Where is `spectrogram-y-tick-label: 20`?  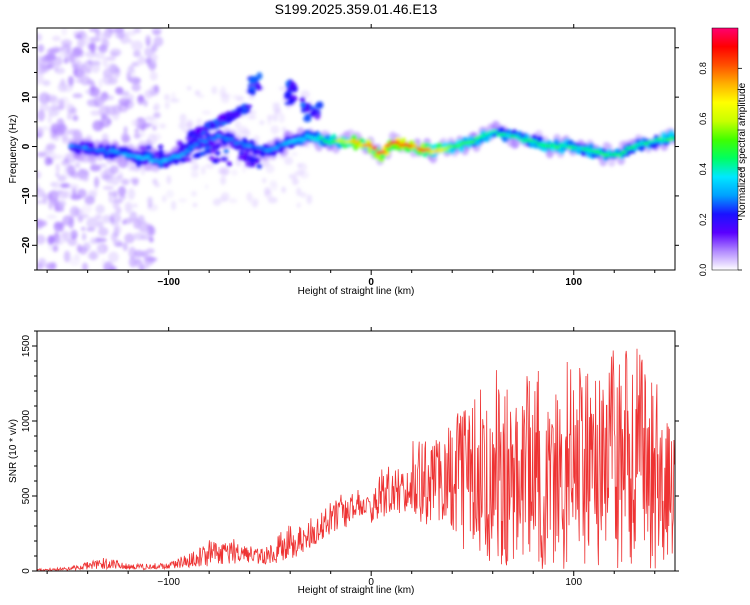 spectrogram-y-tick-label: 20 is located at coordinates (26, 48).